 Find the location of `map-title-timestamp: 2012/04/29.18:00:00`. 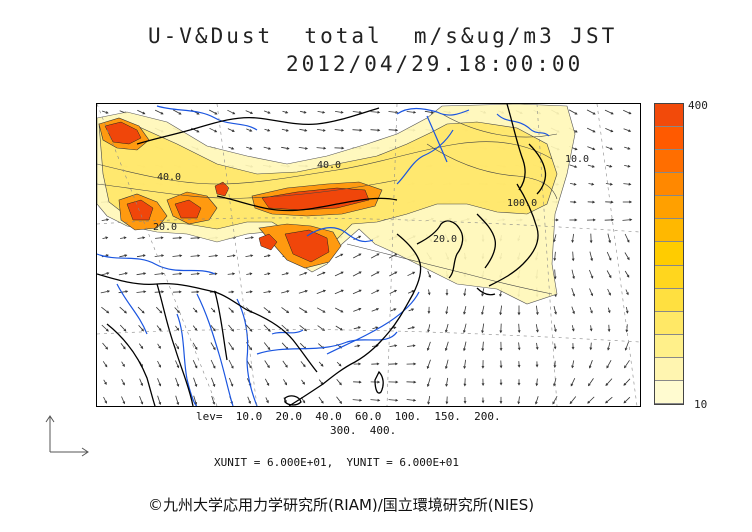

map-title-timestamp: 2012/04/29.18:00:00 is located at coordinates (435, 64).